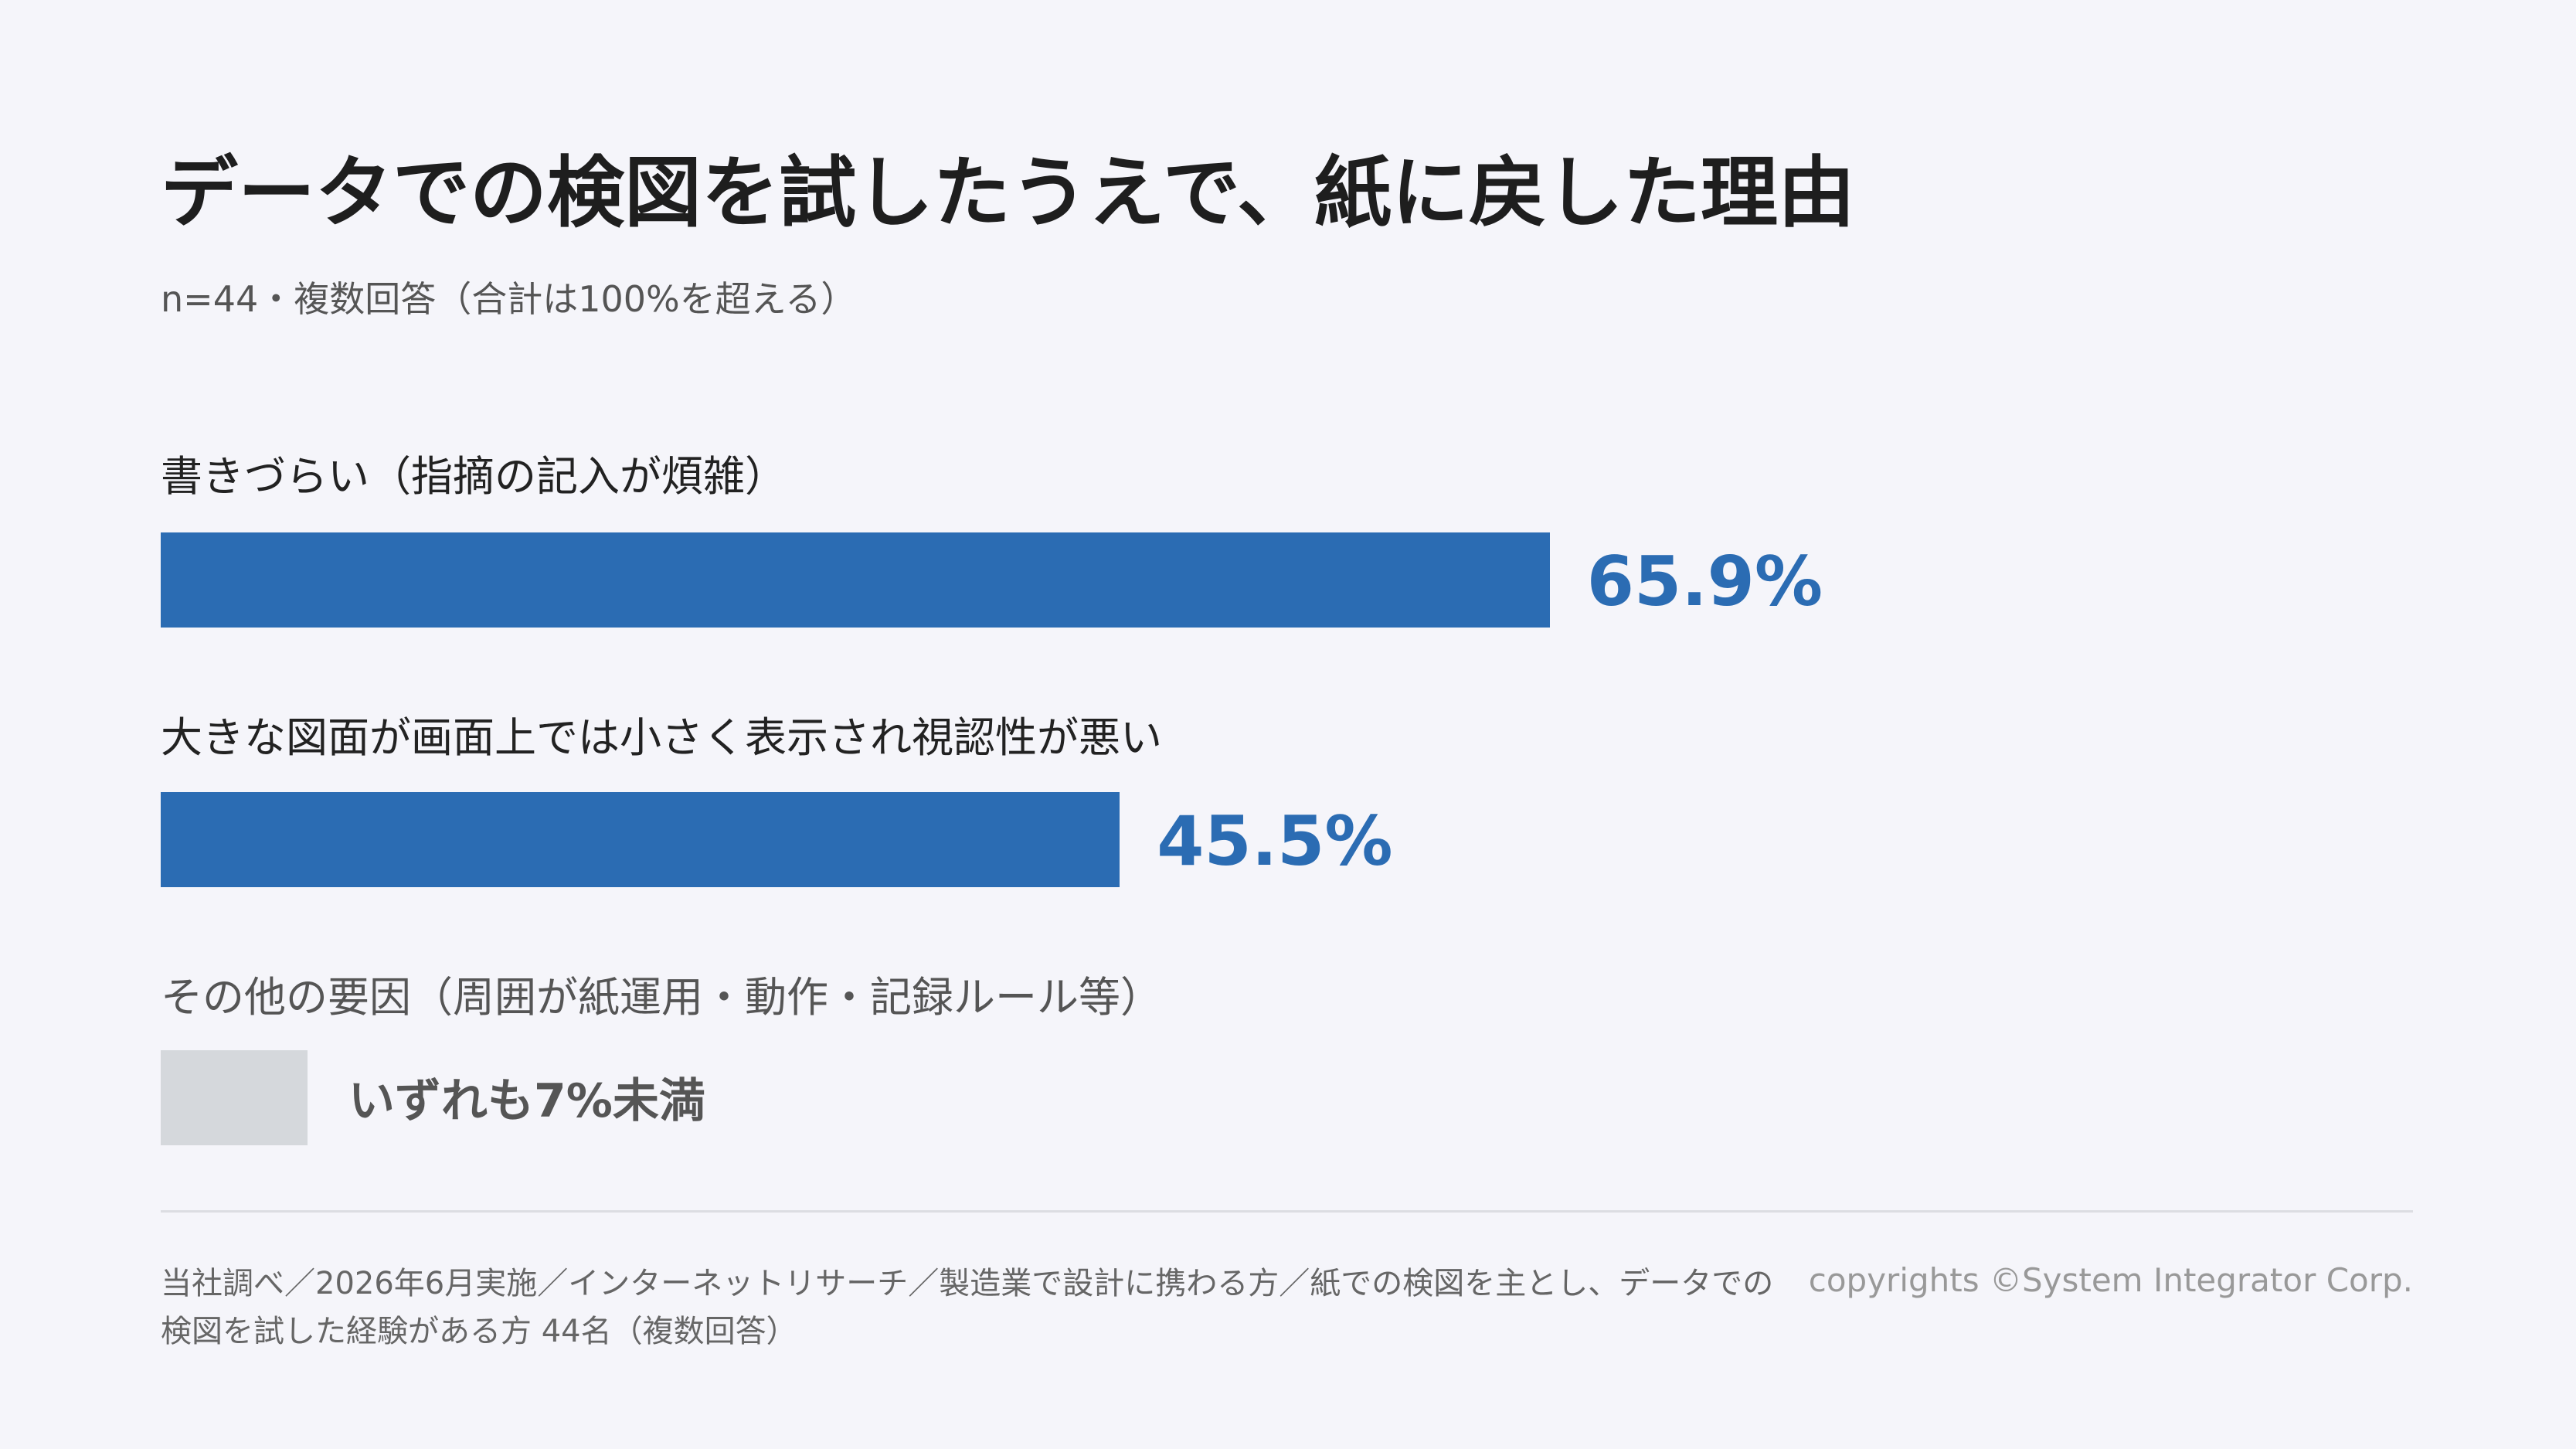 The height and width of the screenshot is (1449, 2576). I want to click on other-label: その他の要因（周囲が紙運用・動作・記録ルール等）, so click(661, 998).